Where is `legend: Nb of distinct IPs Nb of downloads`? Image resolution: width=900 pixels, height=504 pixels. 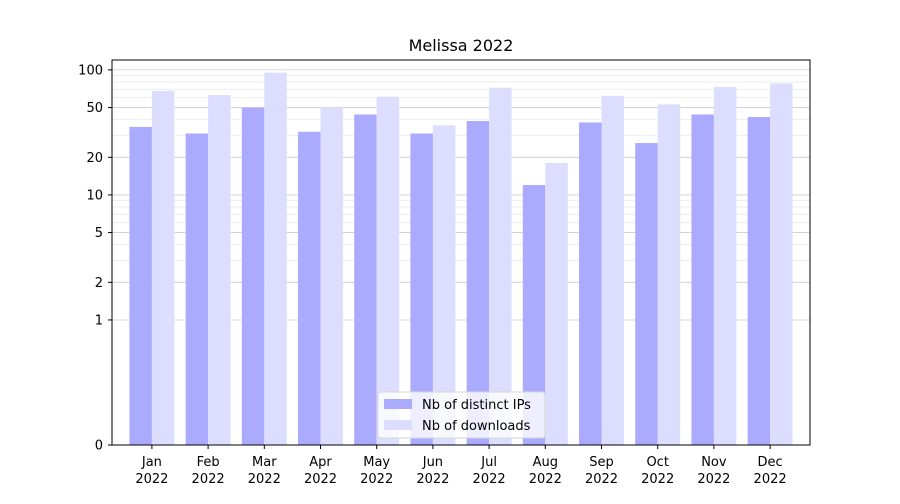
legend: Nb of distinct IPs Nb of downloads is located at coordinates (461, 415).